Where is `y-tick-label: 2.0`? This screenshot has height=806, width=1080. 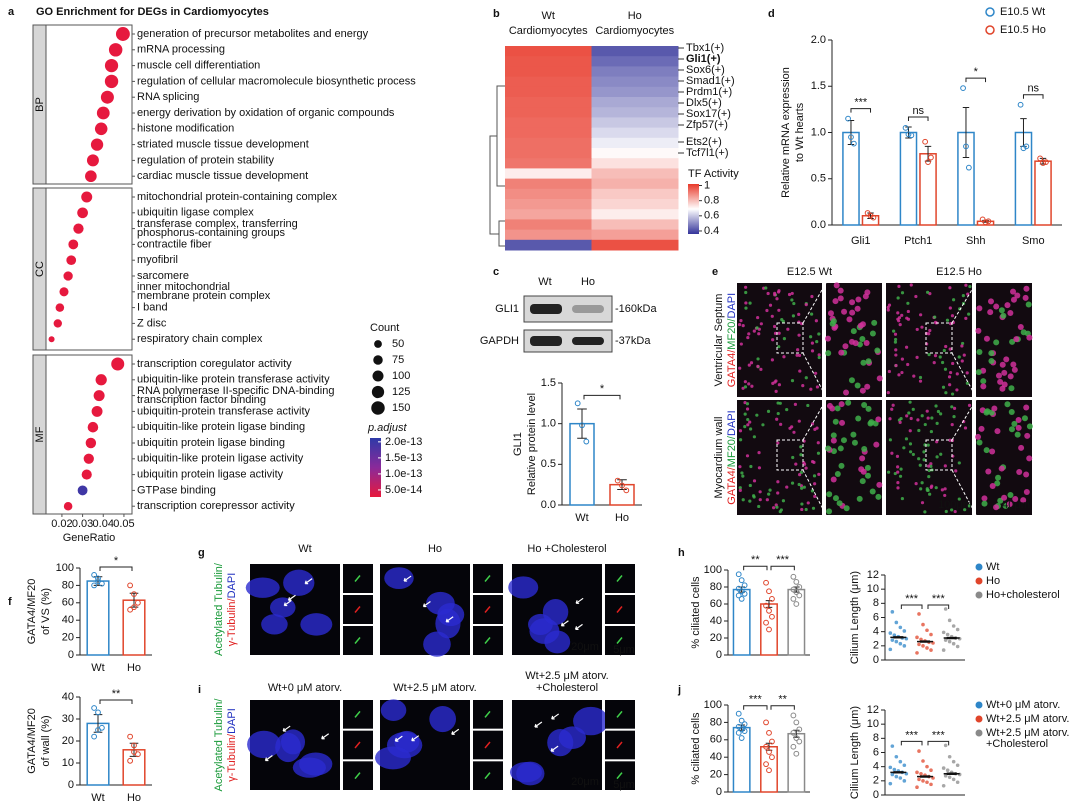
y-tick-label: 2.0 is located at coordinates (818, 40).